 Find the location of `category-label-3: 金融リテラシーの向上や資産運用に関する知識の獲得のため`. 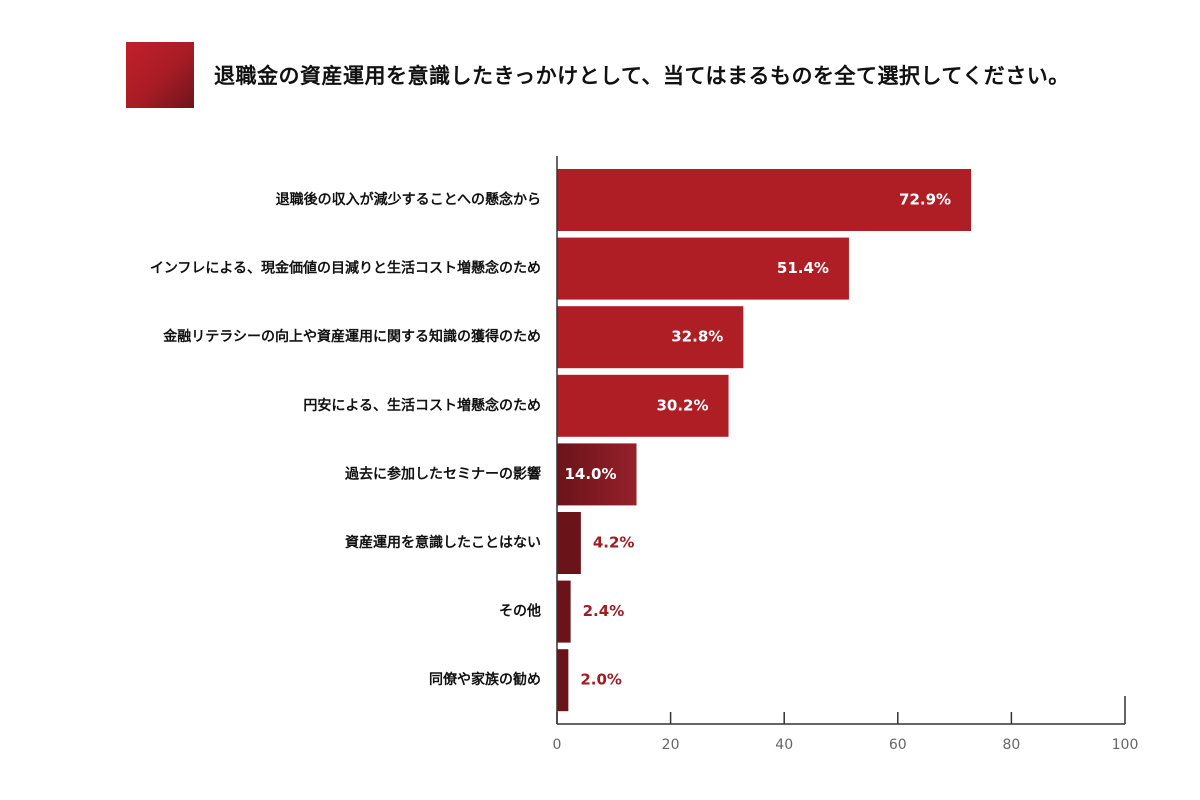

category-label-3: 金融リテラシーの向上や資産運用に関する知識の獲得のため is located at coordinates (351, 336).